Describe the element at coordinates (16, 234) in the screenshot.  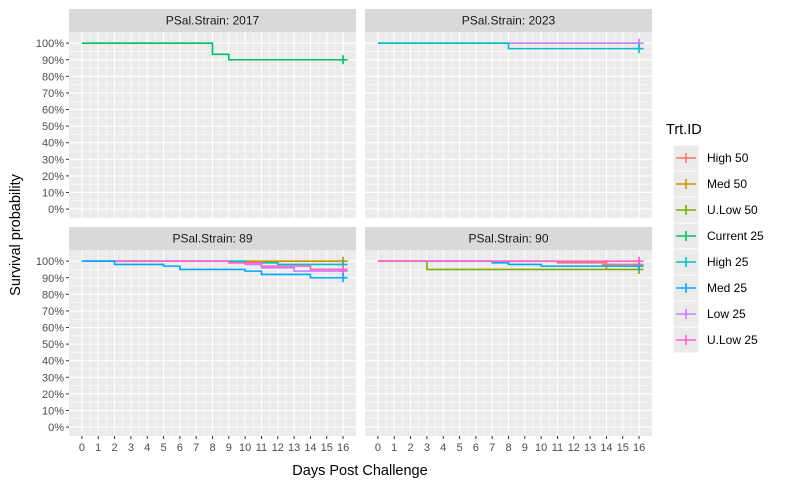
I see `y-axis-title: Survival probability` at that location.